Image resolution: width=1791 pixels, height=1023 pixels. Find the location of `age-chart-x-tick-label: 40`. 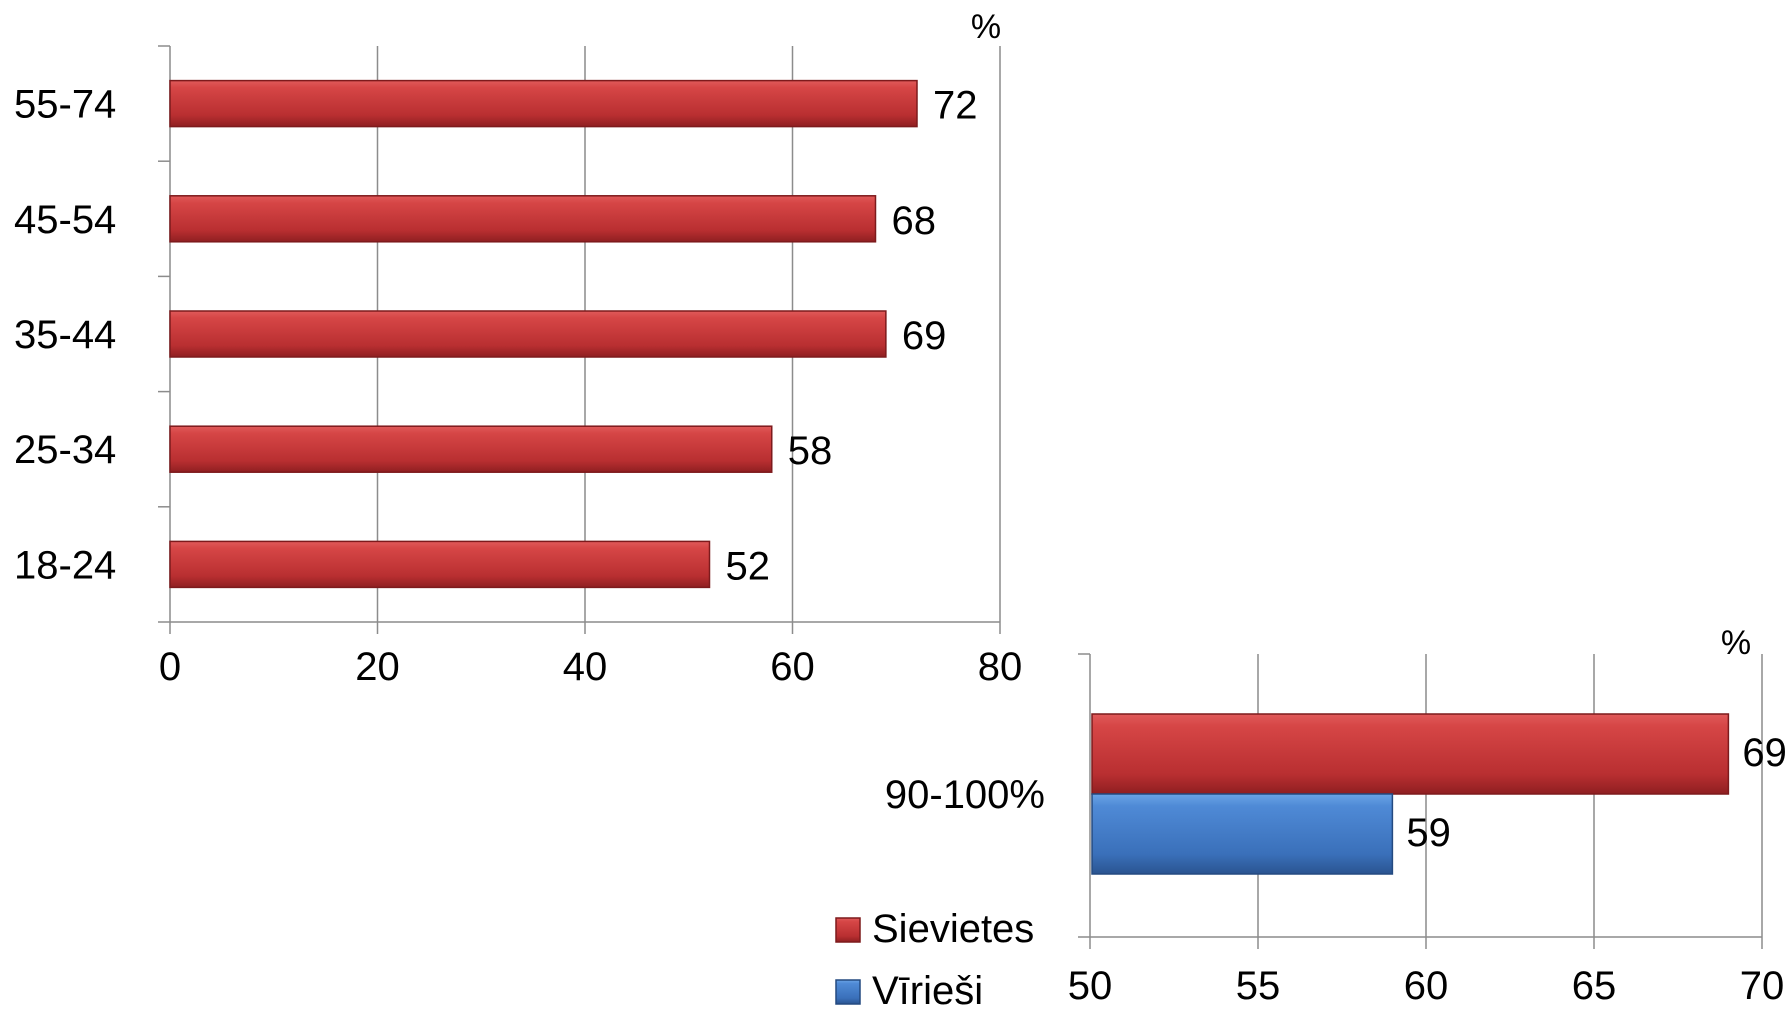

age-chart-x-tick-label: 40 is located at coordinates (585, 667).